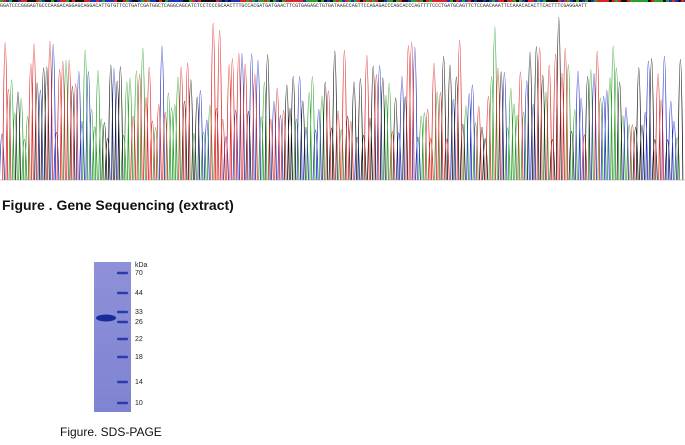  I want to click on marker-label: 18, so click(139, 357).